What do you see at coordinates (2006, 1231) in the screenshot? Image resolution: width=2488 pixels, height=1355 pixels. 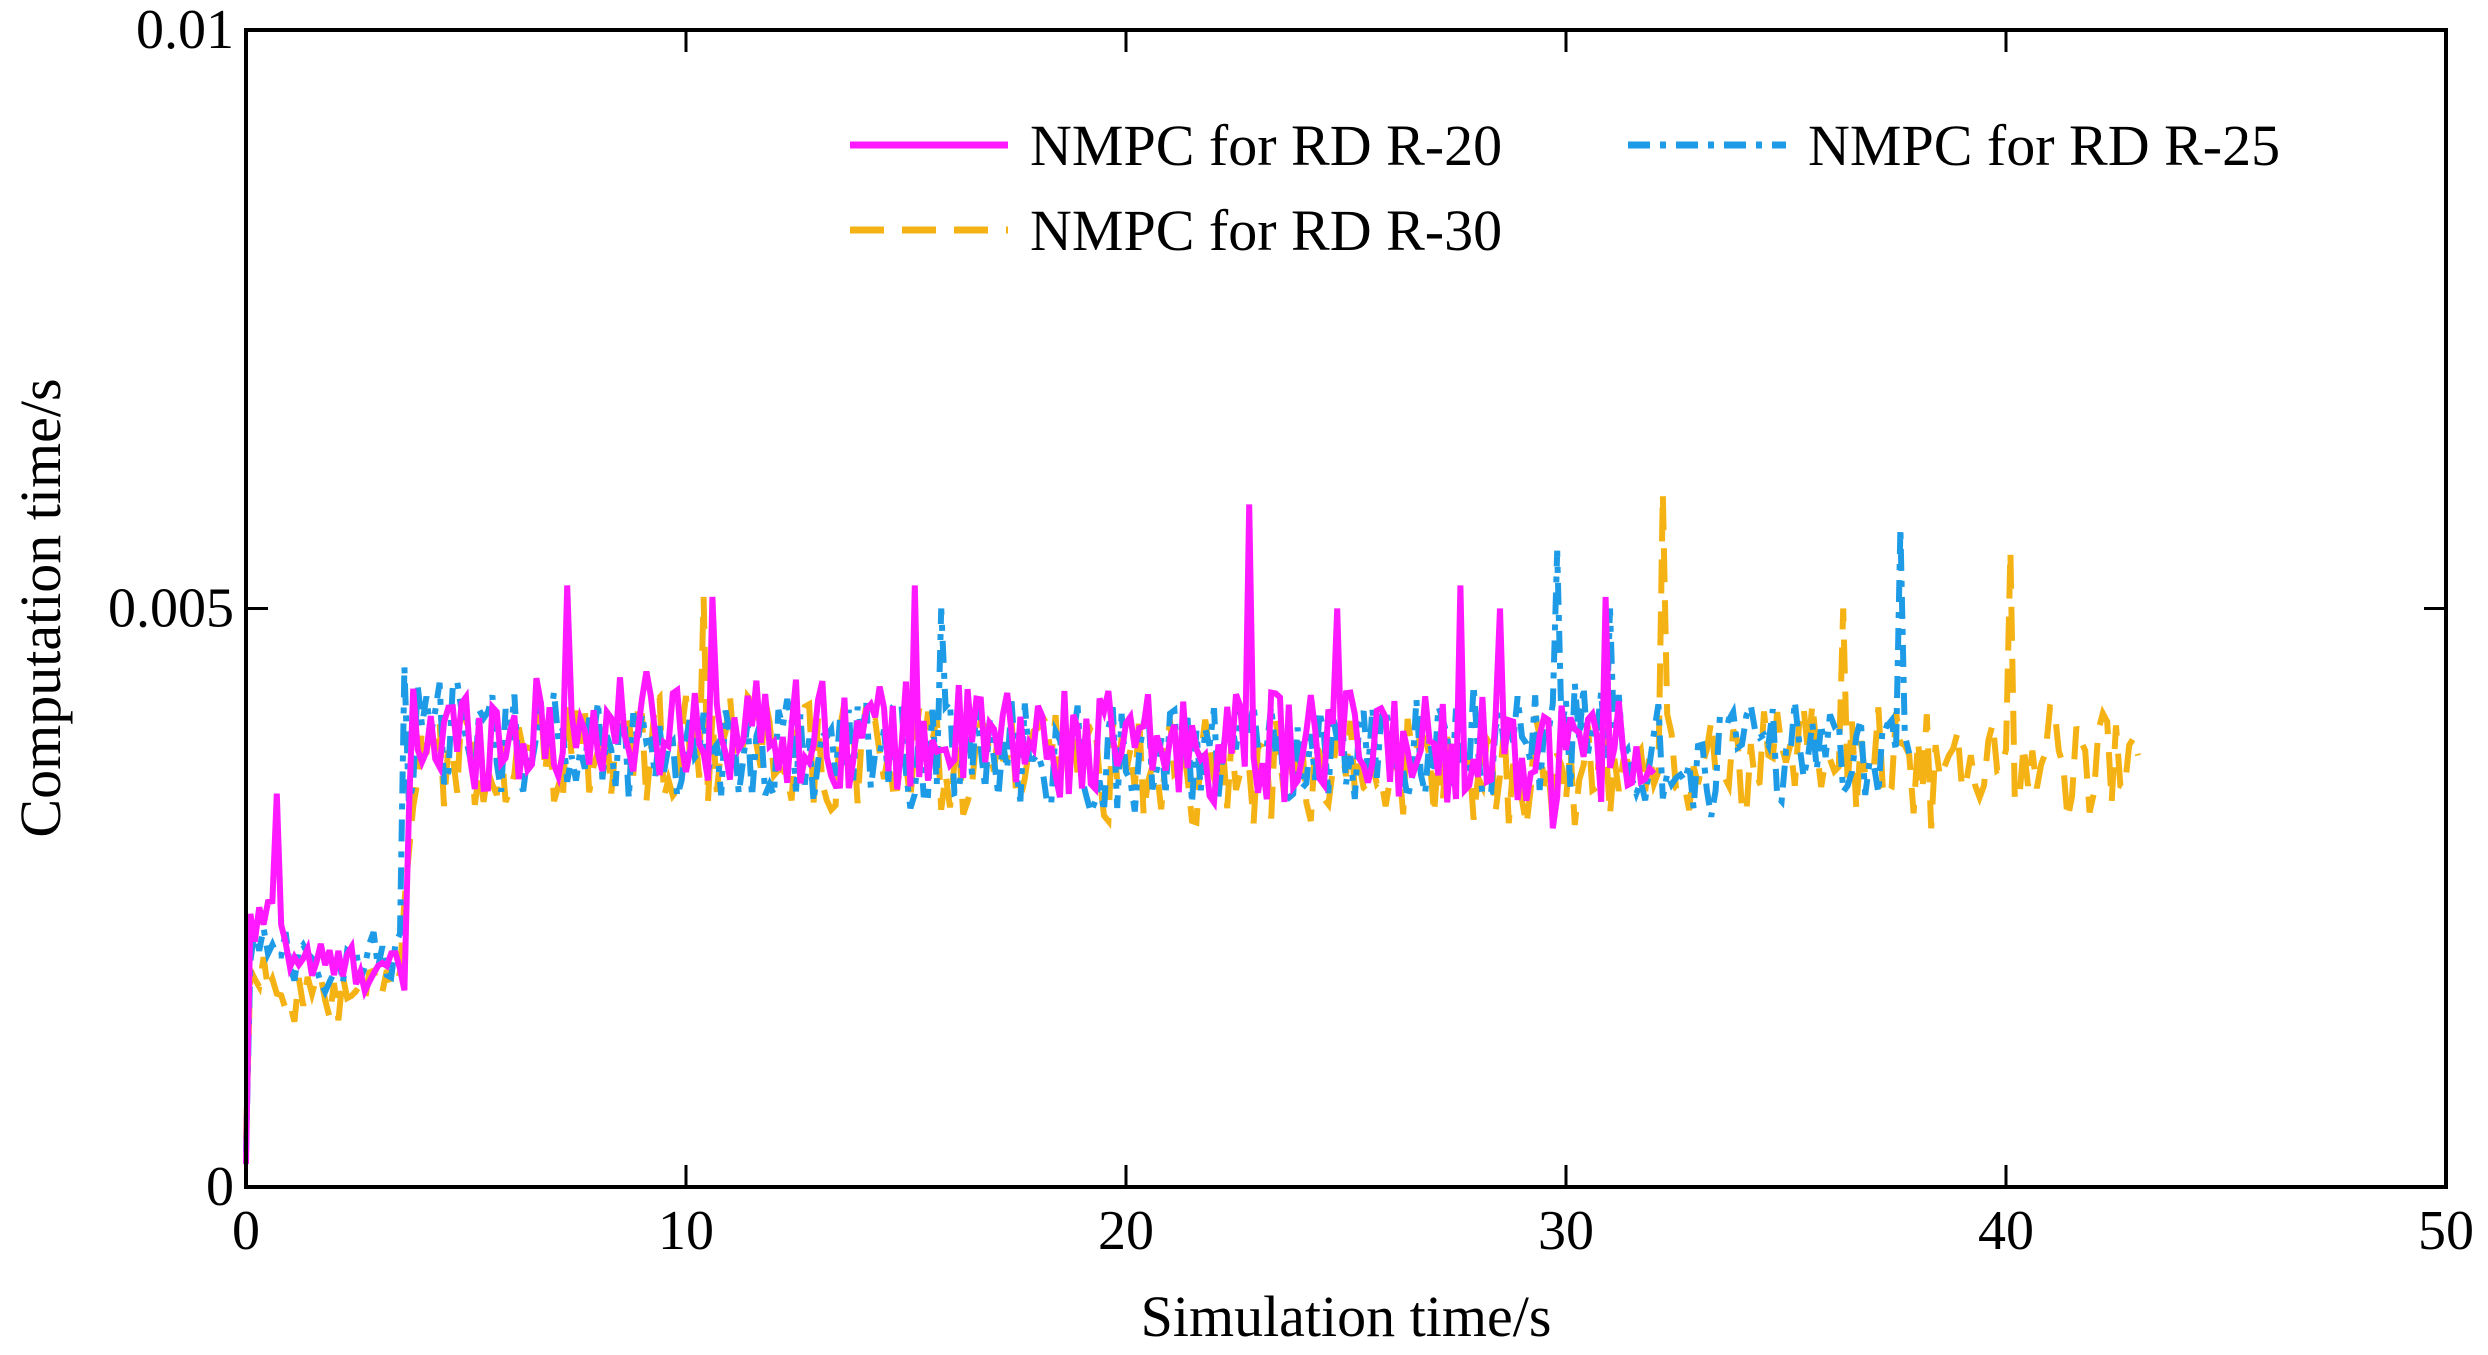 I see `x-tick-label: 40` at bounding box center [2006, 1231].